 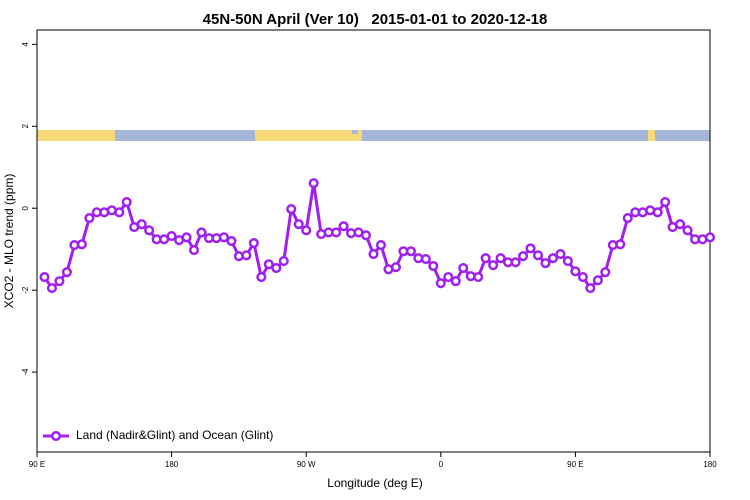 What do you see at coordinates (441, 464) in the screenshot?
I see `x-tick-label: 0` at bounding box center [441, 464].